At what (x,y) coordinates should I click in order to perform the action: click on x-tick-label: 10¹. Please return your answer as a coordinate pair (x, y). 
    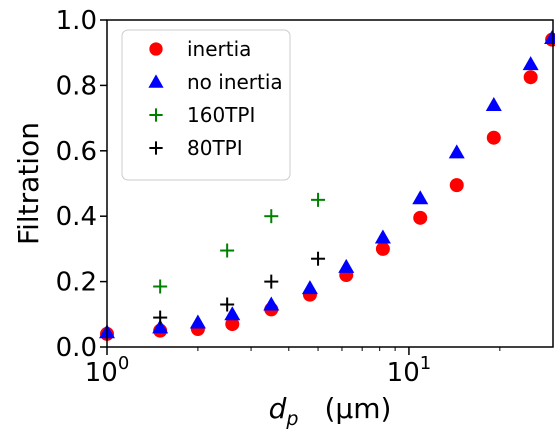
    Looking at the image, I should click on (409, 370).